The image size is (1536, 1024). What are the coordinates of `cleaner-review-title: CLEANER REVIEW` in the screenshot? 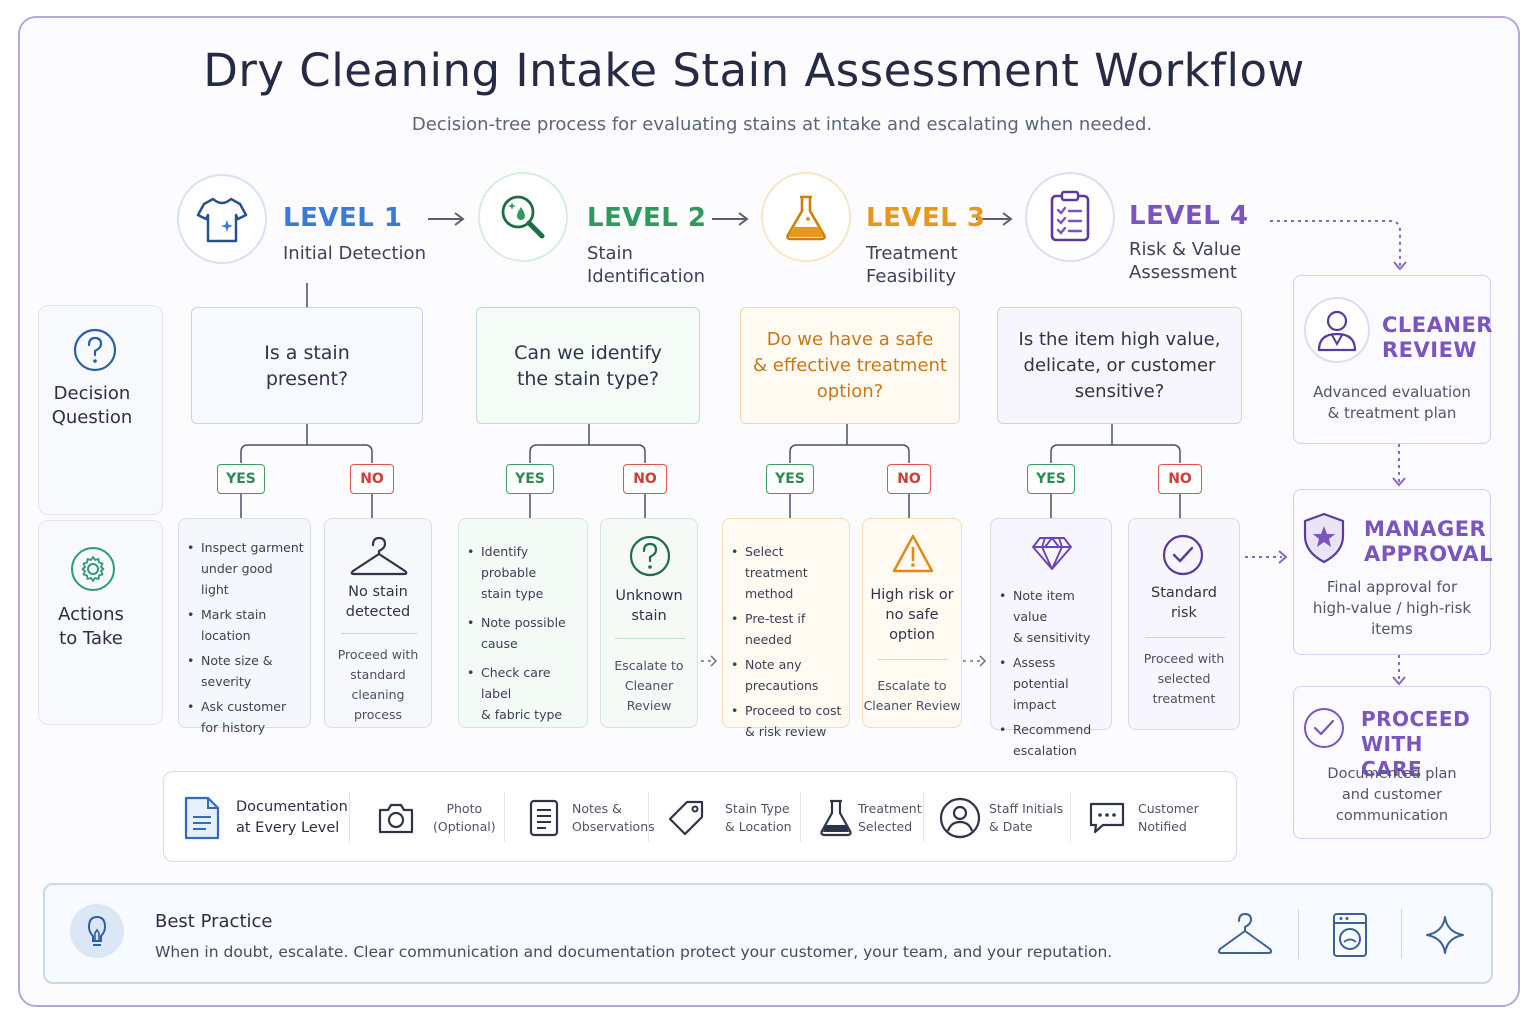 It's located at (1437, 337).